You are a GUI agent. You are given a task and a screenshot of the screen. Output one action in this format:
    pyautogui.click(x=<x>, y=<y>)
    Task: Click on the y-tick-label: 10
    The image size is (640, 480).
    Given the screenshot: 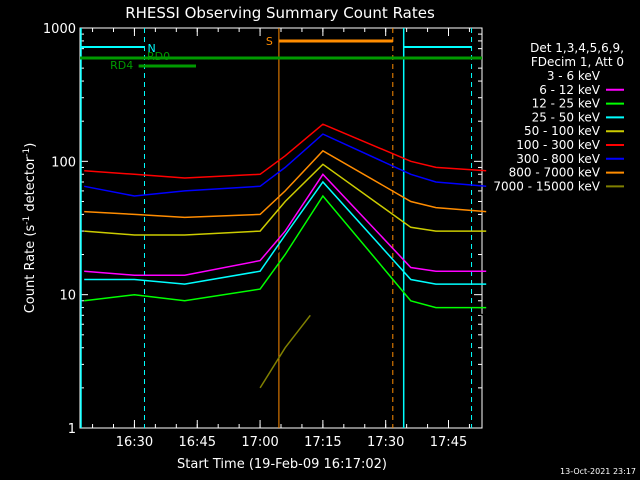 What is the action you would take?
    pyautogui.click(x=67, y=296)
    